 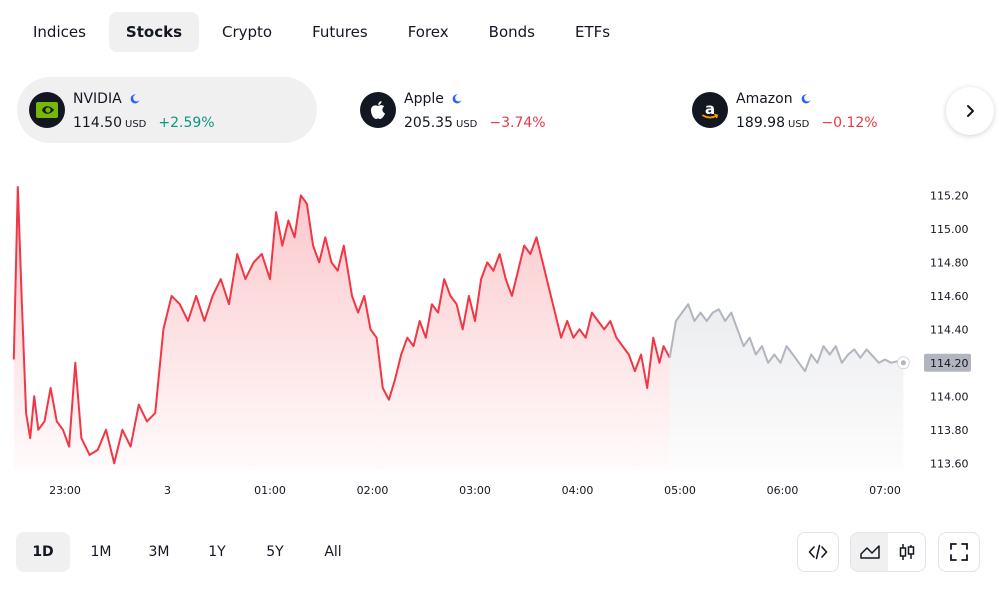 What do you see at coordinates (167, 110) in the screenshot?
I see `ticker-card-nvidia: NVIDIA 114.50 USD +2.59%` at bounding box center [167, 110].